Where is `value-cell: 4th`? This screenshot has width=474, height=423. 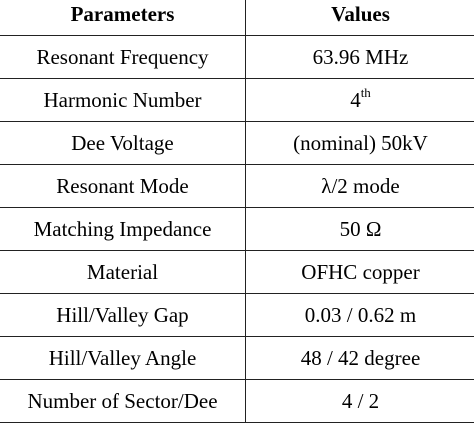
value-cell: 4th is located at coordinates (360, 100).